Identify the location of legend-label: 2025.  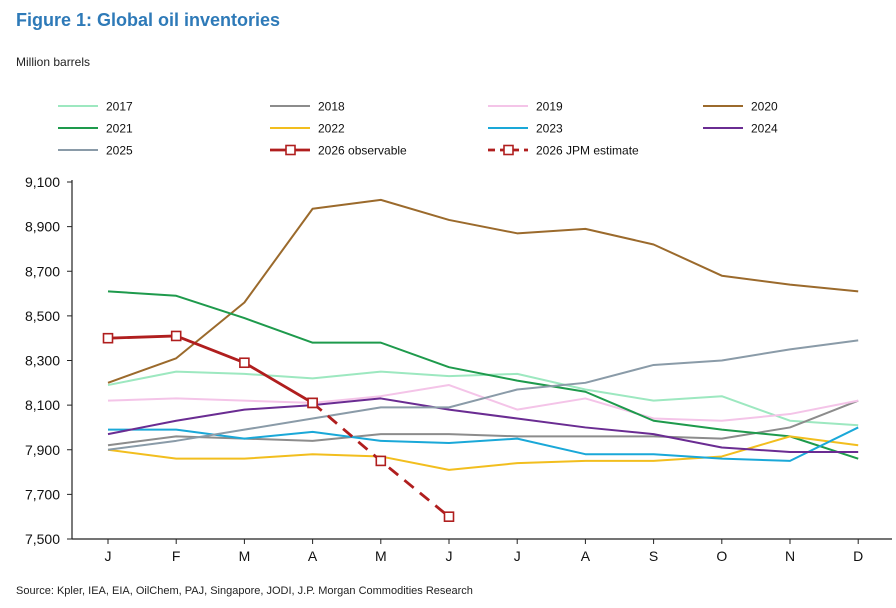
(119, 151).